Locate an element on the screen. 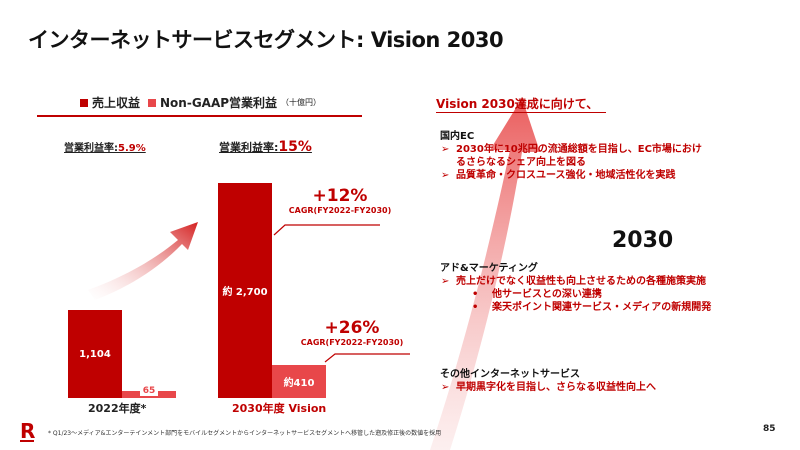 The image size is (800, 450). page-title: インターネットサービスセグメント: Vision 2030 is located at coordinates (266, 40).